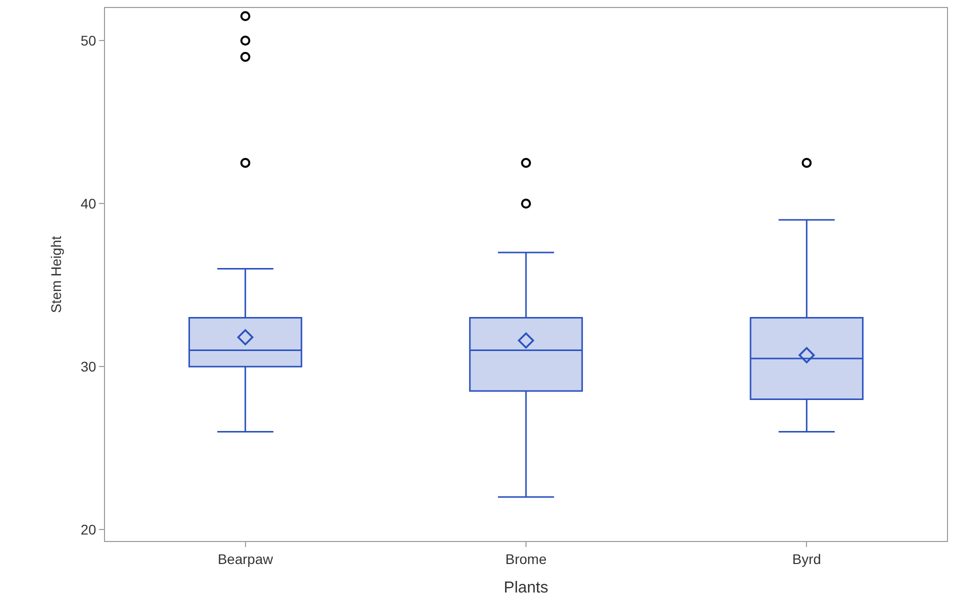  What do you see at coordinates (88, 204) in the screenshot?
I see `y-tick-label: 40` at bounding box center [88, 204].